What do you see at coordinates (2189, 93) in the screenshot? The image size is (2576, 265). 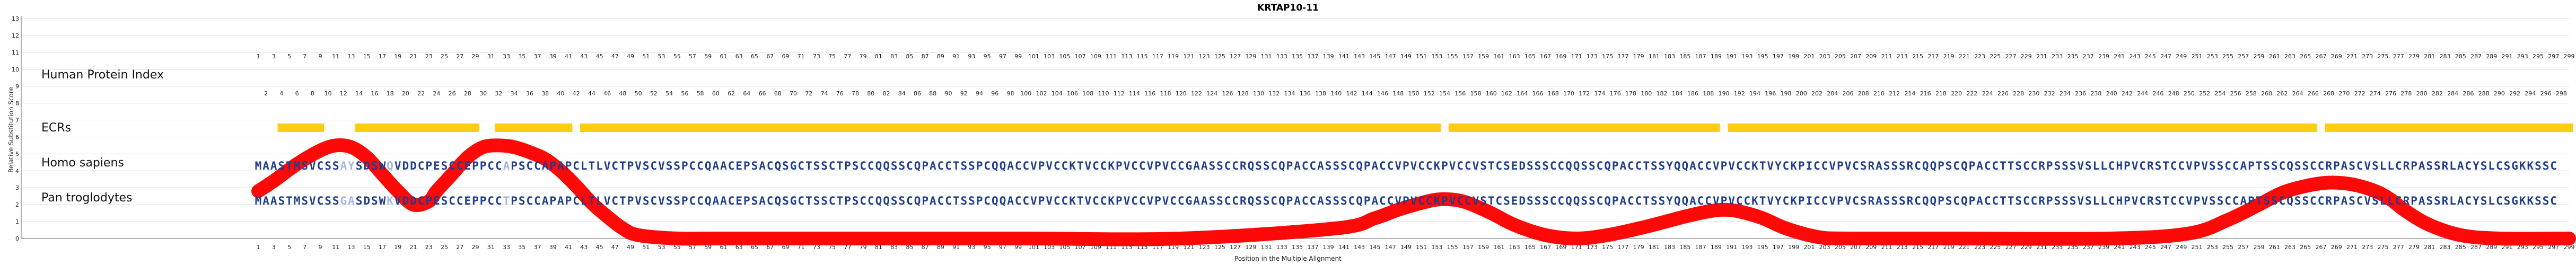 I see `index-number: 250` at bounding box center [2189, 93].